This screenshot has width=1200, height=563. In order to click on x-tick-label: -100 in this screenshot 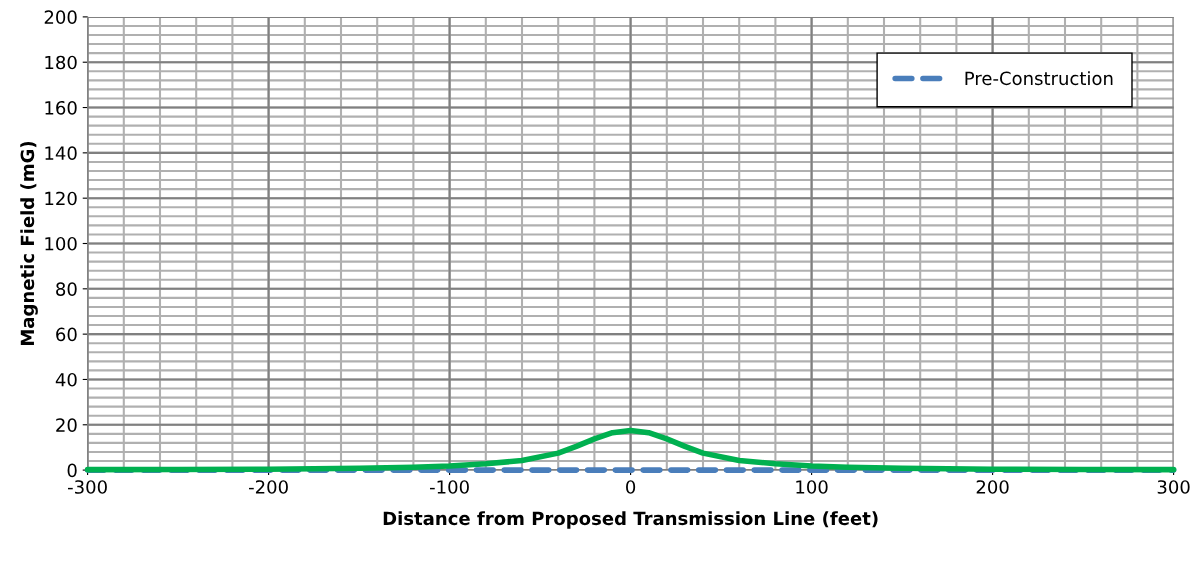, I will do `click(449, 487)`.